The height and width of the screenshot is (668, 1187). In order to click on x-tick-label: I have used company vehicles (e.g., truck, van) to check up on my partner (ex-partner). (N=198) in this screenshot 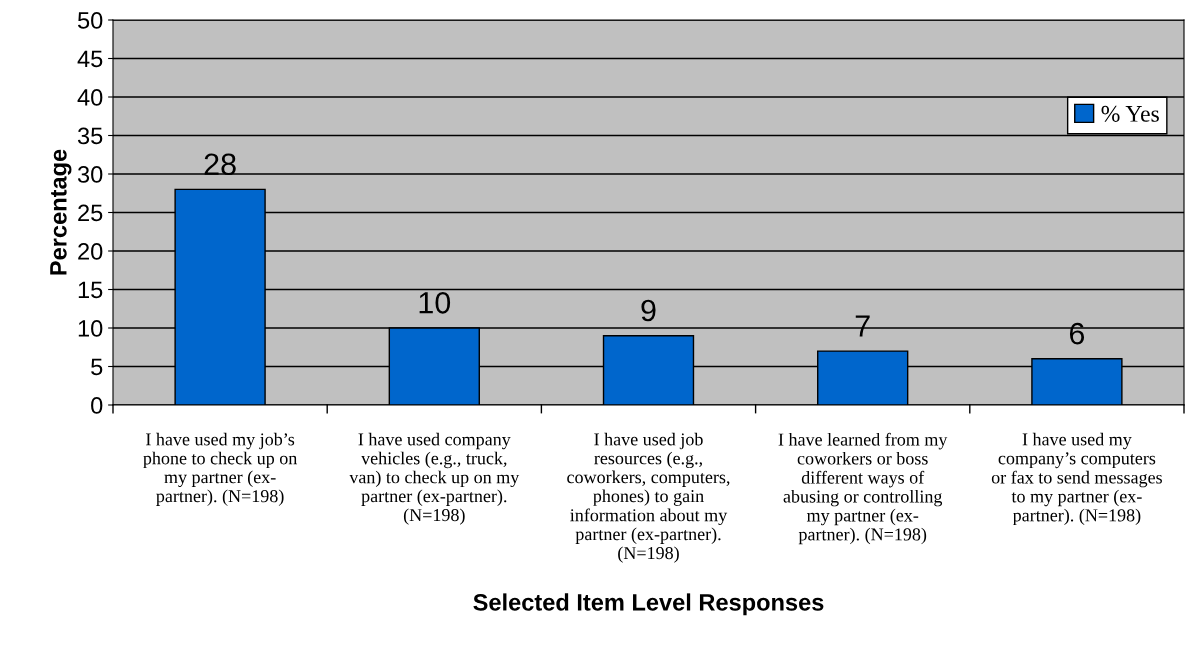, I will do `click(434, 478)`.